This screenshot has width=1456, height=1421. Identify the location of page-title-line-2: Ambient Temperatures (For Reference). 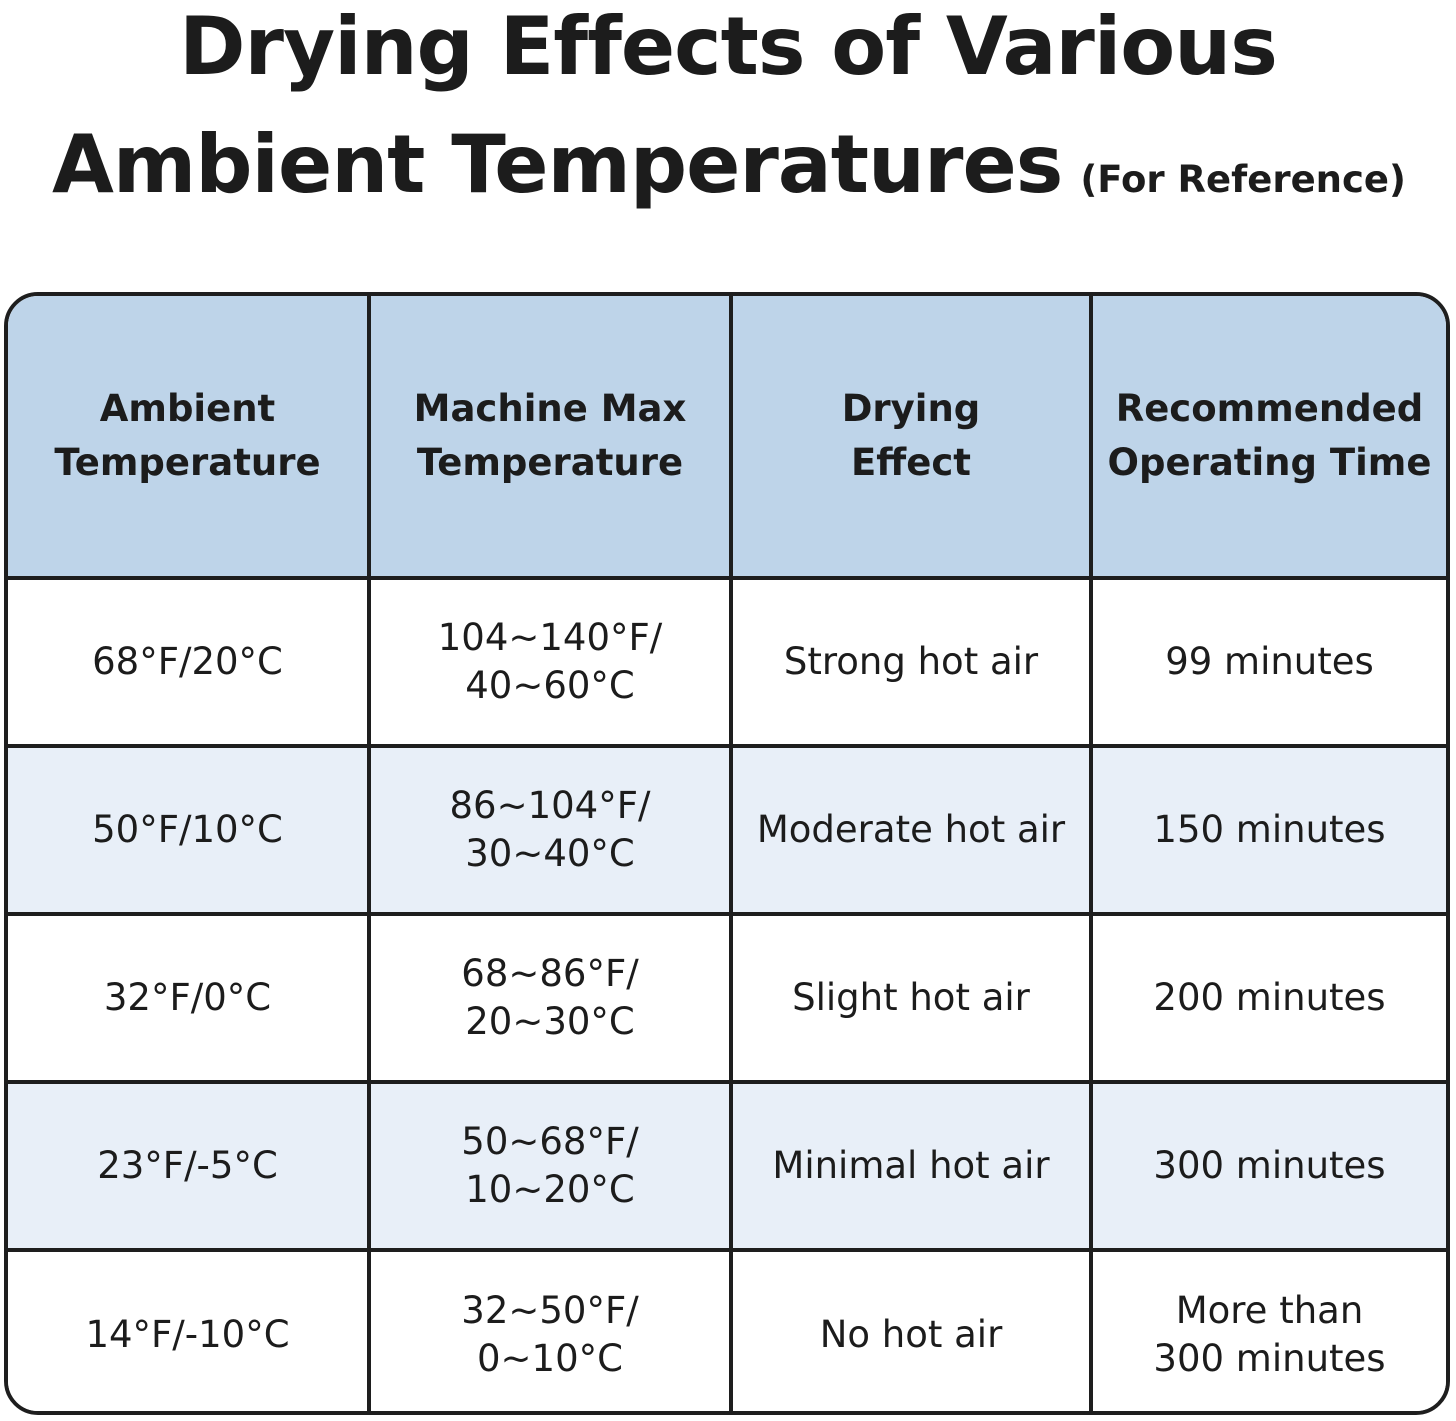
(729, 172).